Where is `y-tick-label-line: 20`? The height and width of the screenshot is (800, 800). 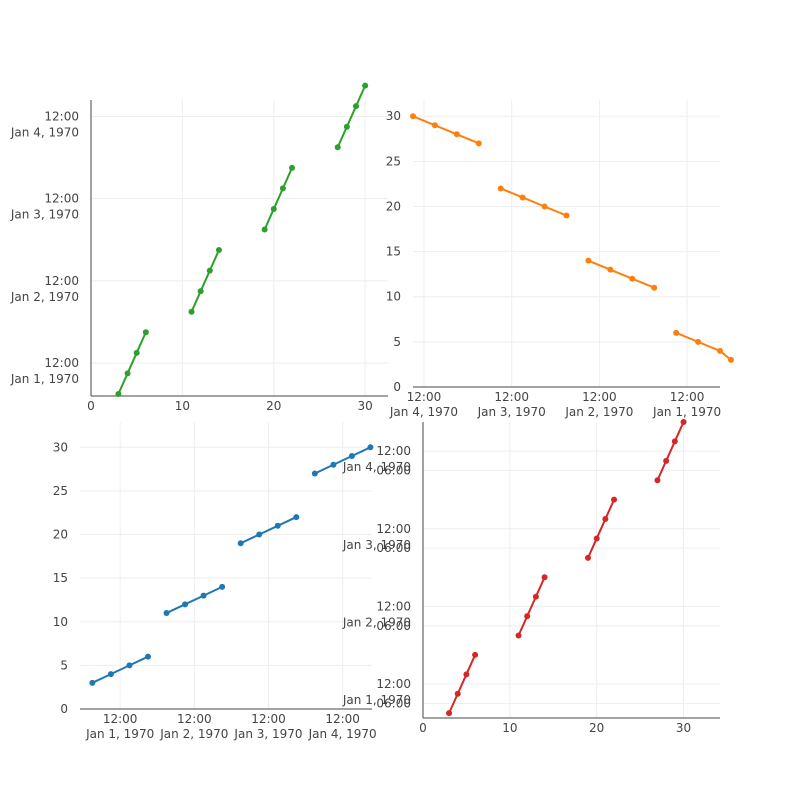 y-tick-label-line: 20 is located at coordinates (60, 535).